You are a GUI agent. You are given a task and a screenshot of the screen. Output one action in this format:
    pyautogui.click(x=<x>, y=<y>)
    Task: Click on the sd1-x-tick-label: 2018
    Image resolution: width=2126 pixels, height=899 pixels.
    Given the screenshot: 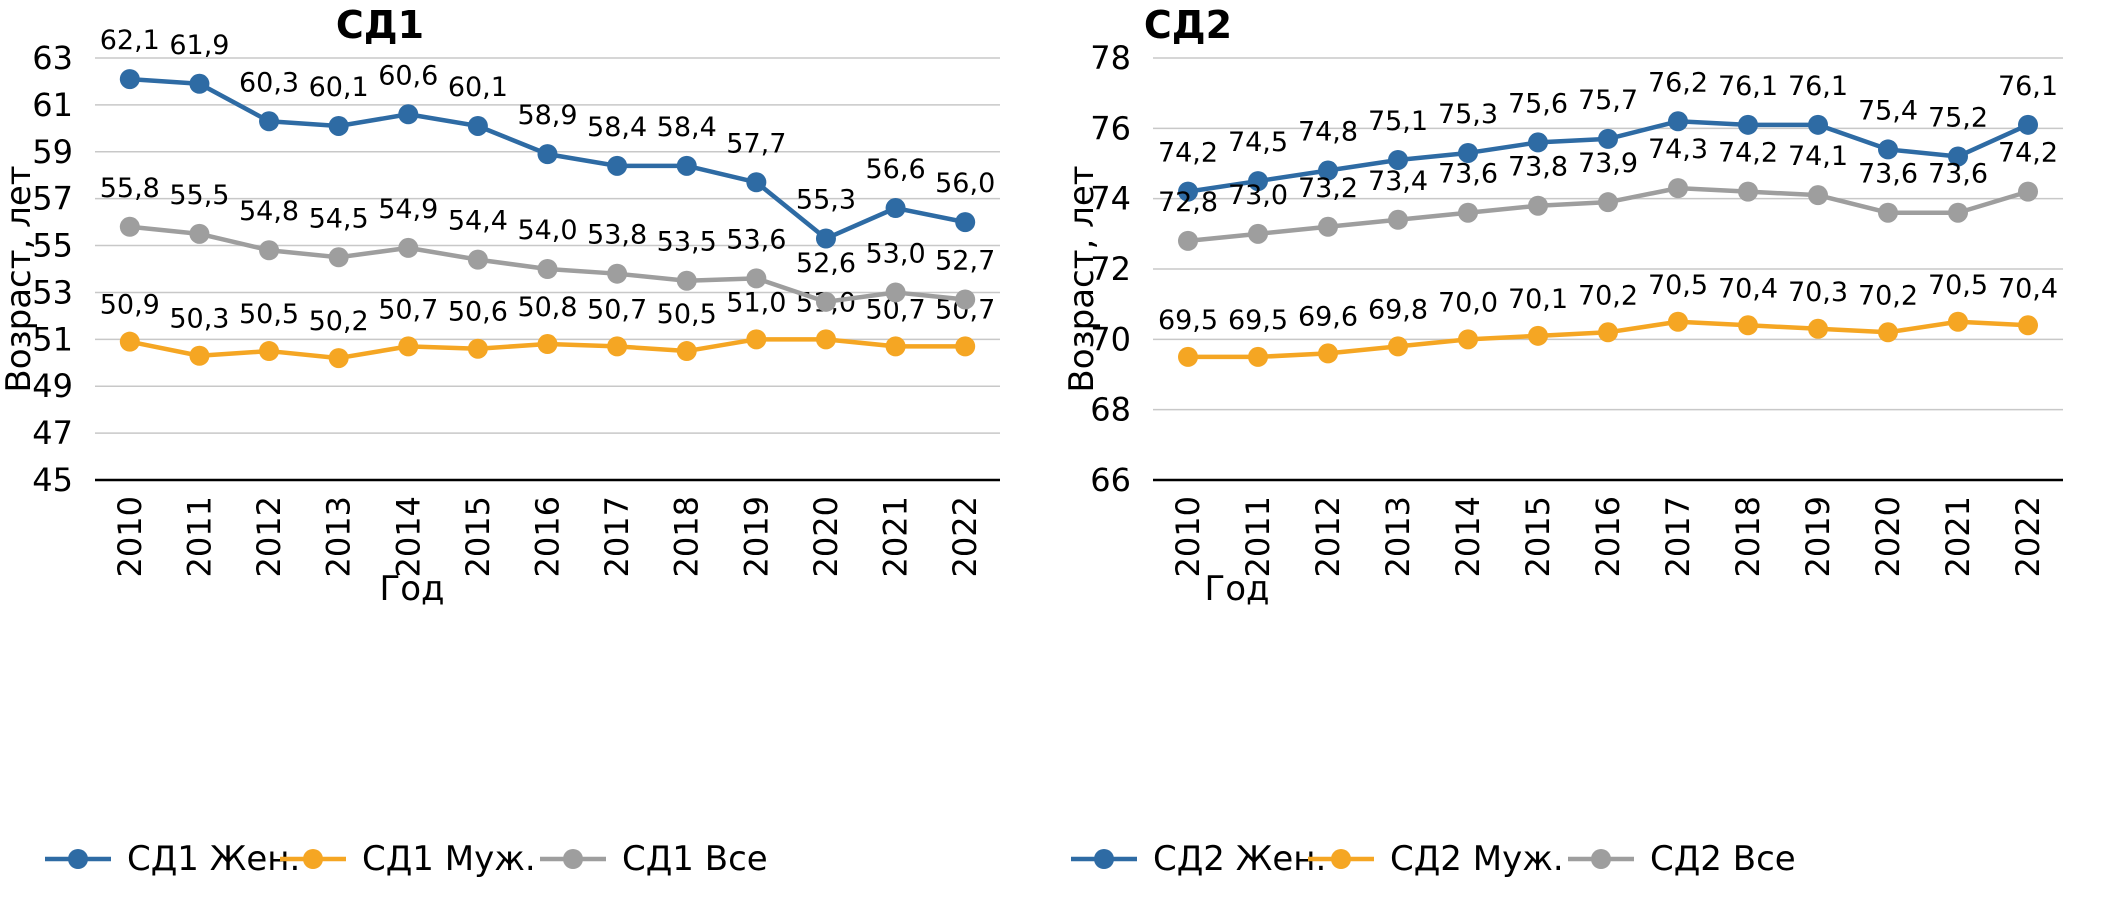 What is the action you would take?
    pyautogui.click(x=687, y=536)
    